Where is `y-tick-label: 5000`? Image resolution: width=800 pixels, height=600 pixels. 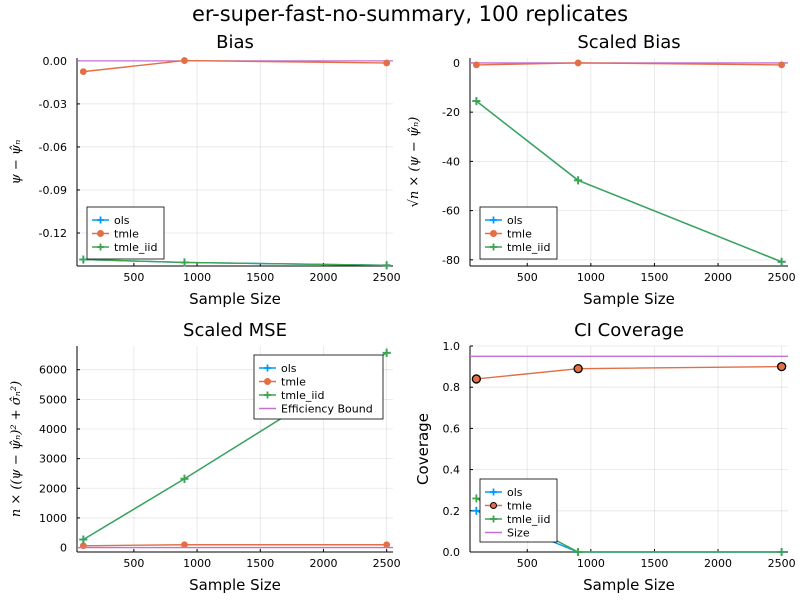
y-tick-label: 5000 is located at coordinates (53, 399).